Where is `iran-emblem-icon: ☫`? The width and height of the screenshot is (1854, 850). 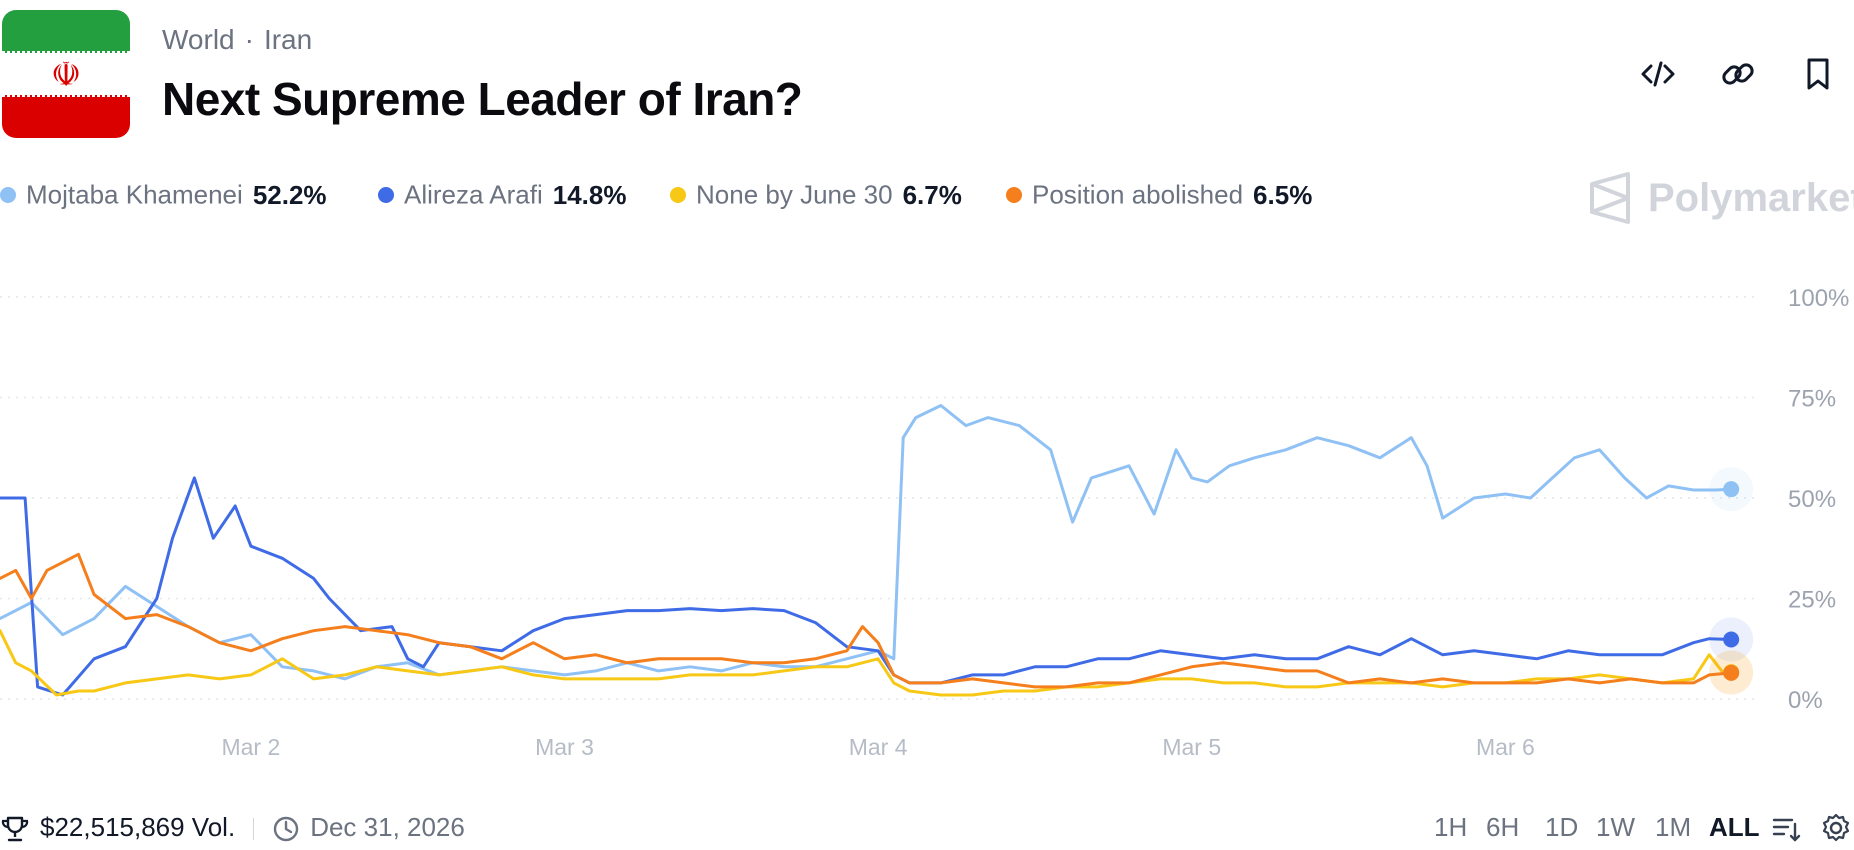
iran-emblem-icon: ☫ is located at coordinates (66, 75).